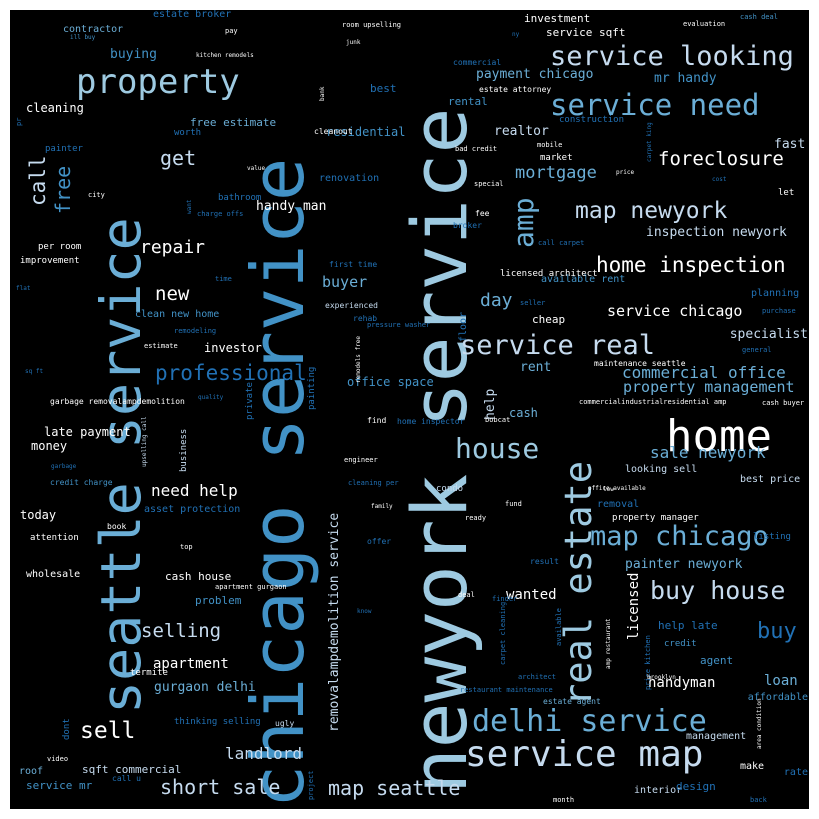 The image size is (819, 819). What do you see at coordinates (220, 787) in the screenshot?
I see `cloud-word: short sale` at bounding box center [220, 787].